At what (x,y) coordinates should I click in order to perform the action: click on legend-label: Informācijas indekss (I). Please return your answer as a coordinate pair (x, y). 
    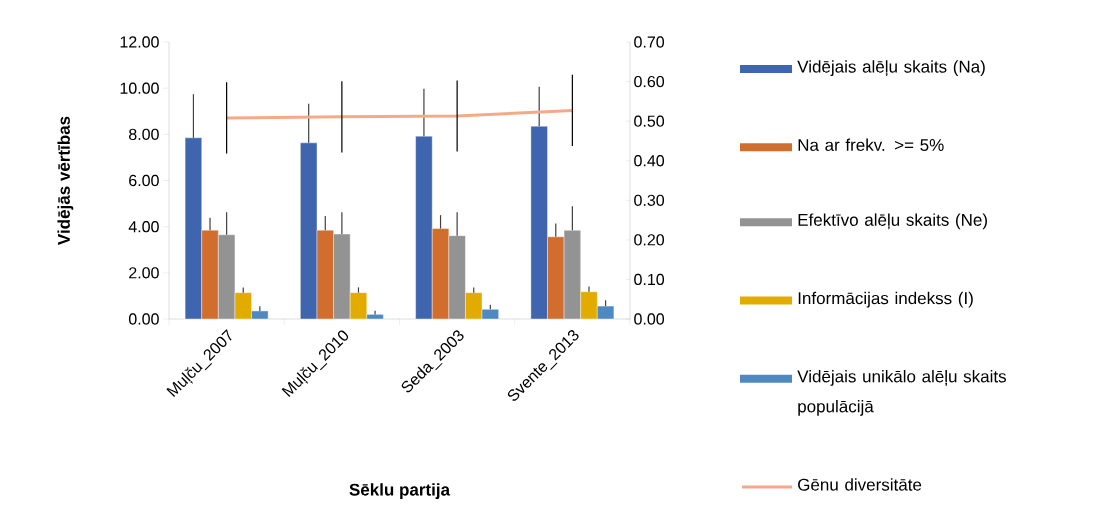
    Looking at the image, I should click on (885, 299).